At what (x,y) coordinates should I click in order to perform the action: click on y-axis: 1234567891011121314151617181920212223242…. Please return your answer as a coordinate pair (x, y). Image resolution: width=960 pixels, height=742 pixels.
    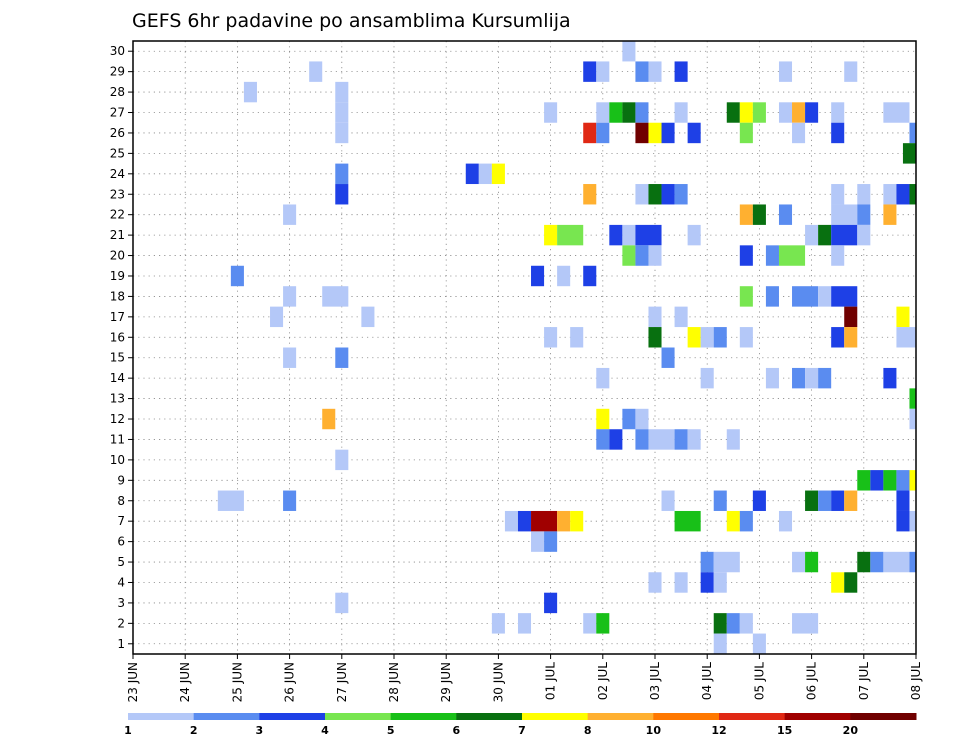
    Looking at the image, I should click on (121, 347).